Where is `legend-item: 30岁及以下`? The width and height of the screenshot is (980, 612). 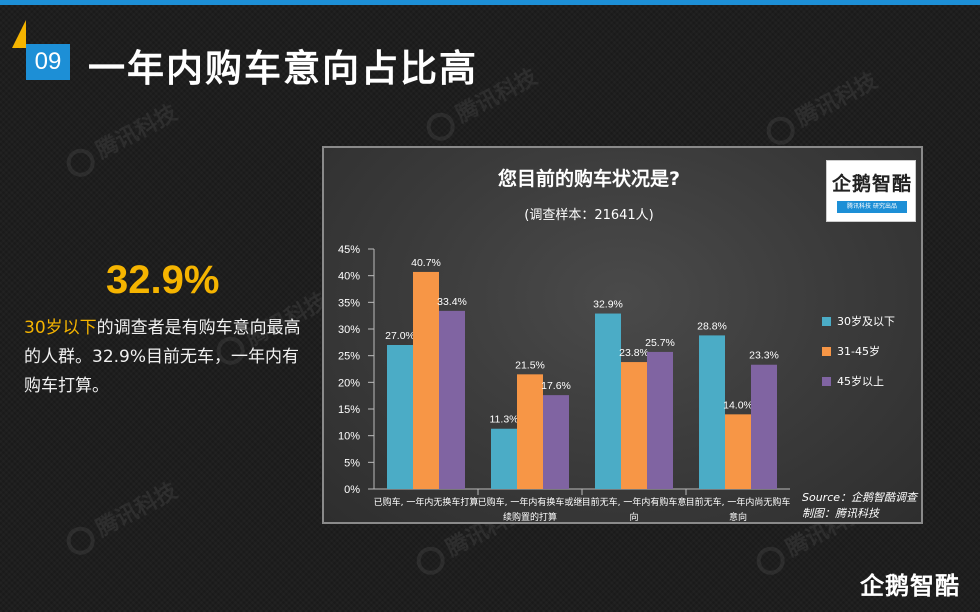
legend-item: 30岁及以下 is located at coordinates (858, 321).